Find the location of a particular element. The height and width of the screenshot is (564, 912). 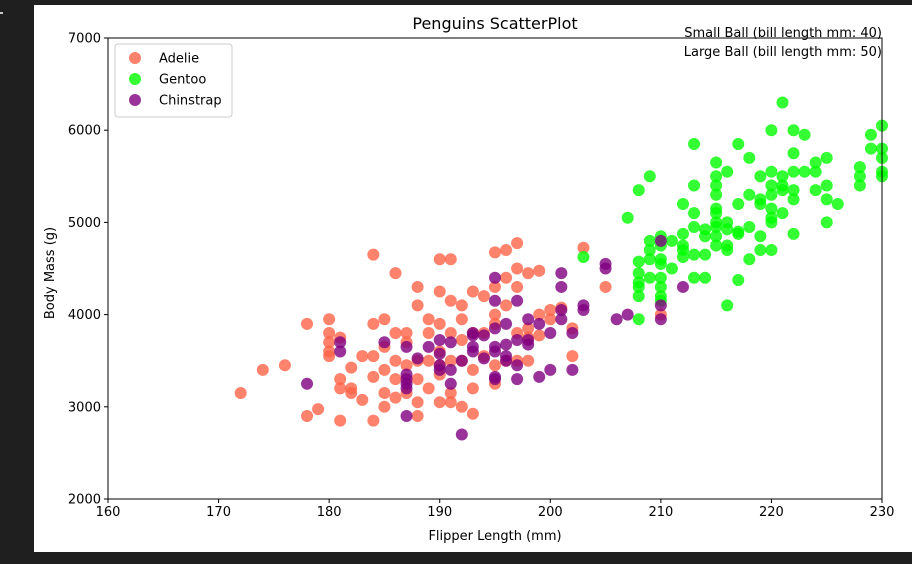

x-tick-label: 160 is located at coordinates (108, 512).